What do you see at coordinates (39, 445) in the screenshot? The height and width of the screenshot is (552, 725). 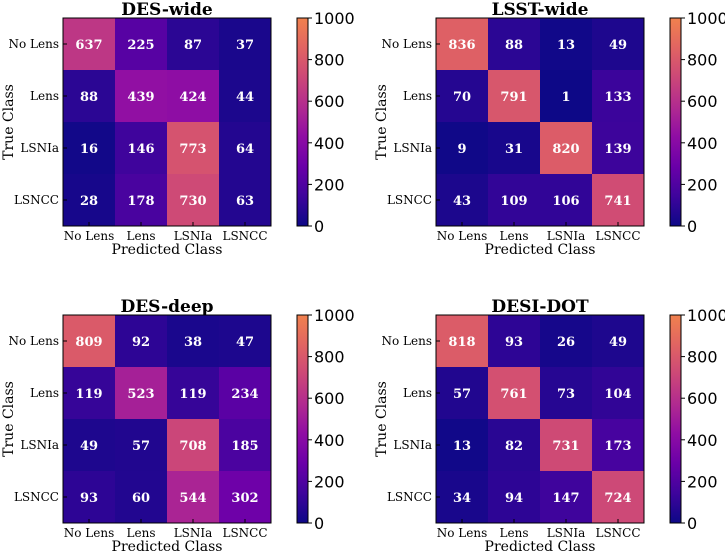 I see `y-tick-label: LSNIa` at bounding box center [39, 445].